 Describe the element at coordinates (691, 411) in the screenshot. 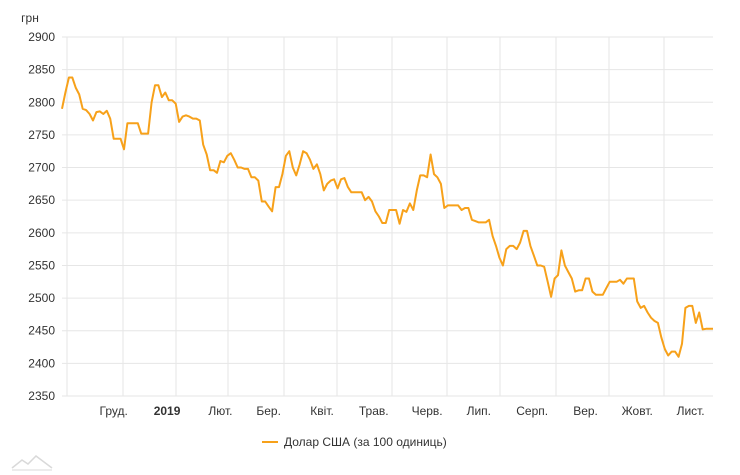

I see `x-tick-label: Лист.` at that location.